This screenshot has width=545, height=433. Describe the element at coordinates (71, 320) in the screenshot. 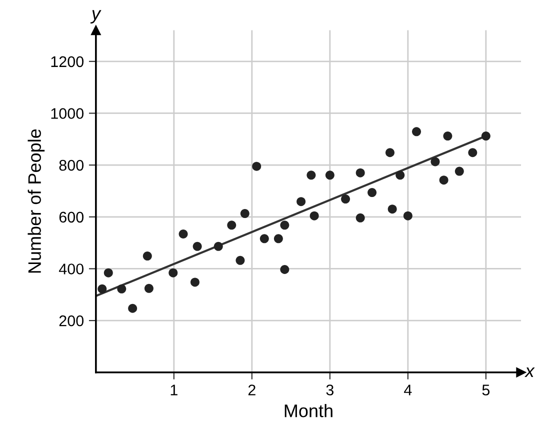

I see `y-tick-label: 200` at that location.